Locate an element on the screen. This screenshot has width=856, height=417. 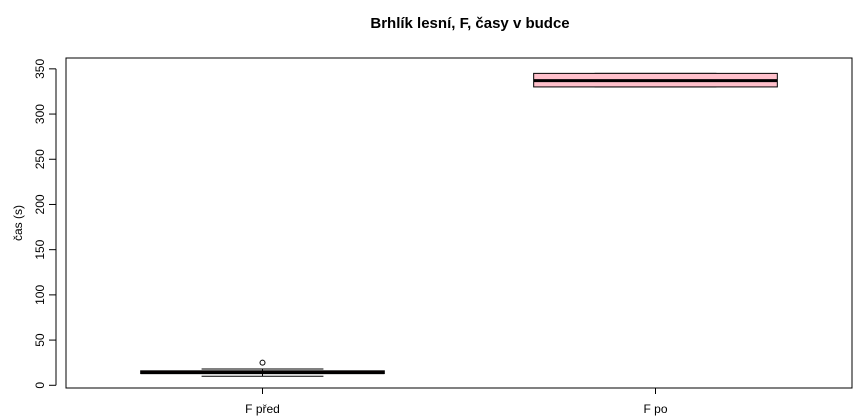
y-tick-label: 250 is located at coordinates (40, 159).